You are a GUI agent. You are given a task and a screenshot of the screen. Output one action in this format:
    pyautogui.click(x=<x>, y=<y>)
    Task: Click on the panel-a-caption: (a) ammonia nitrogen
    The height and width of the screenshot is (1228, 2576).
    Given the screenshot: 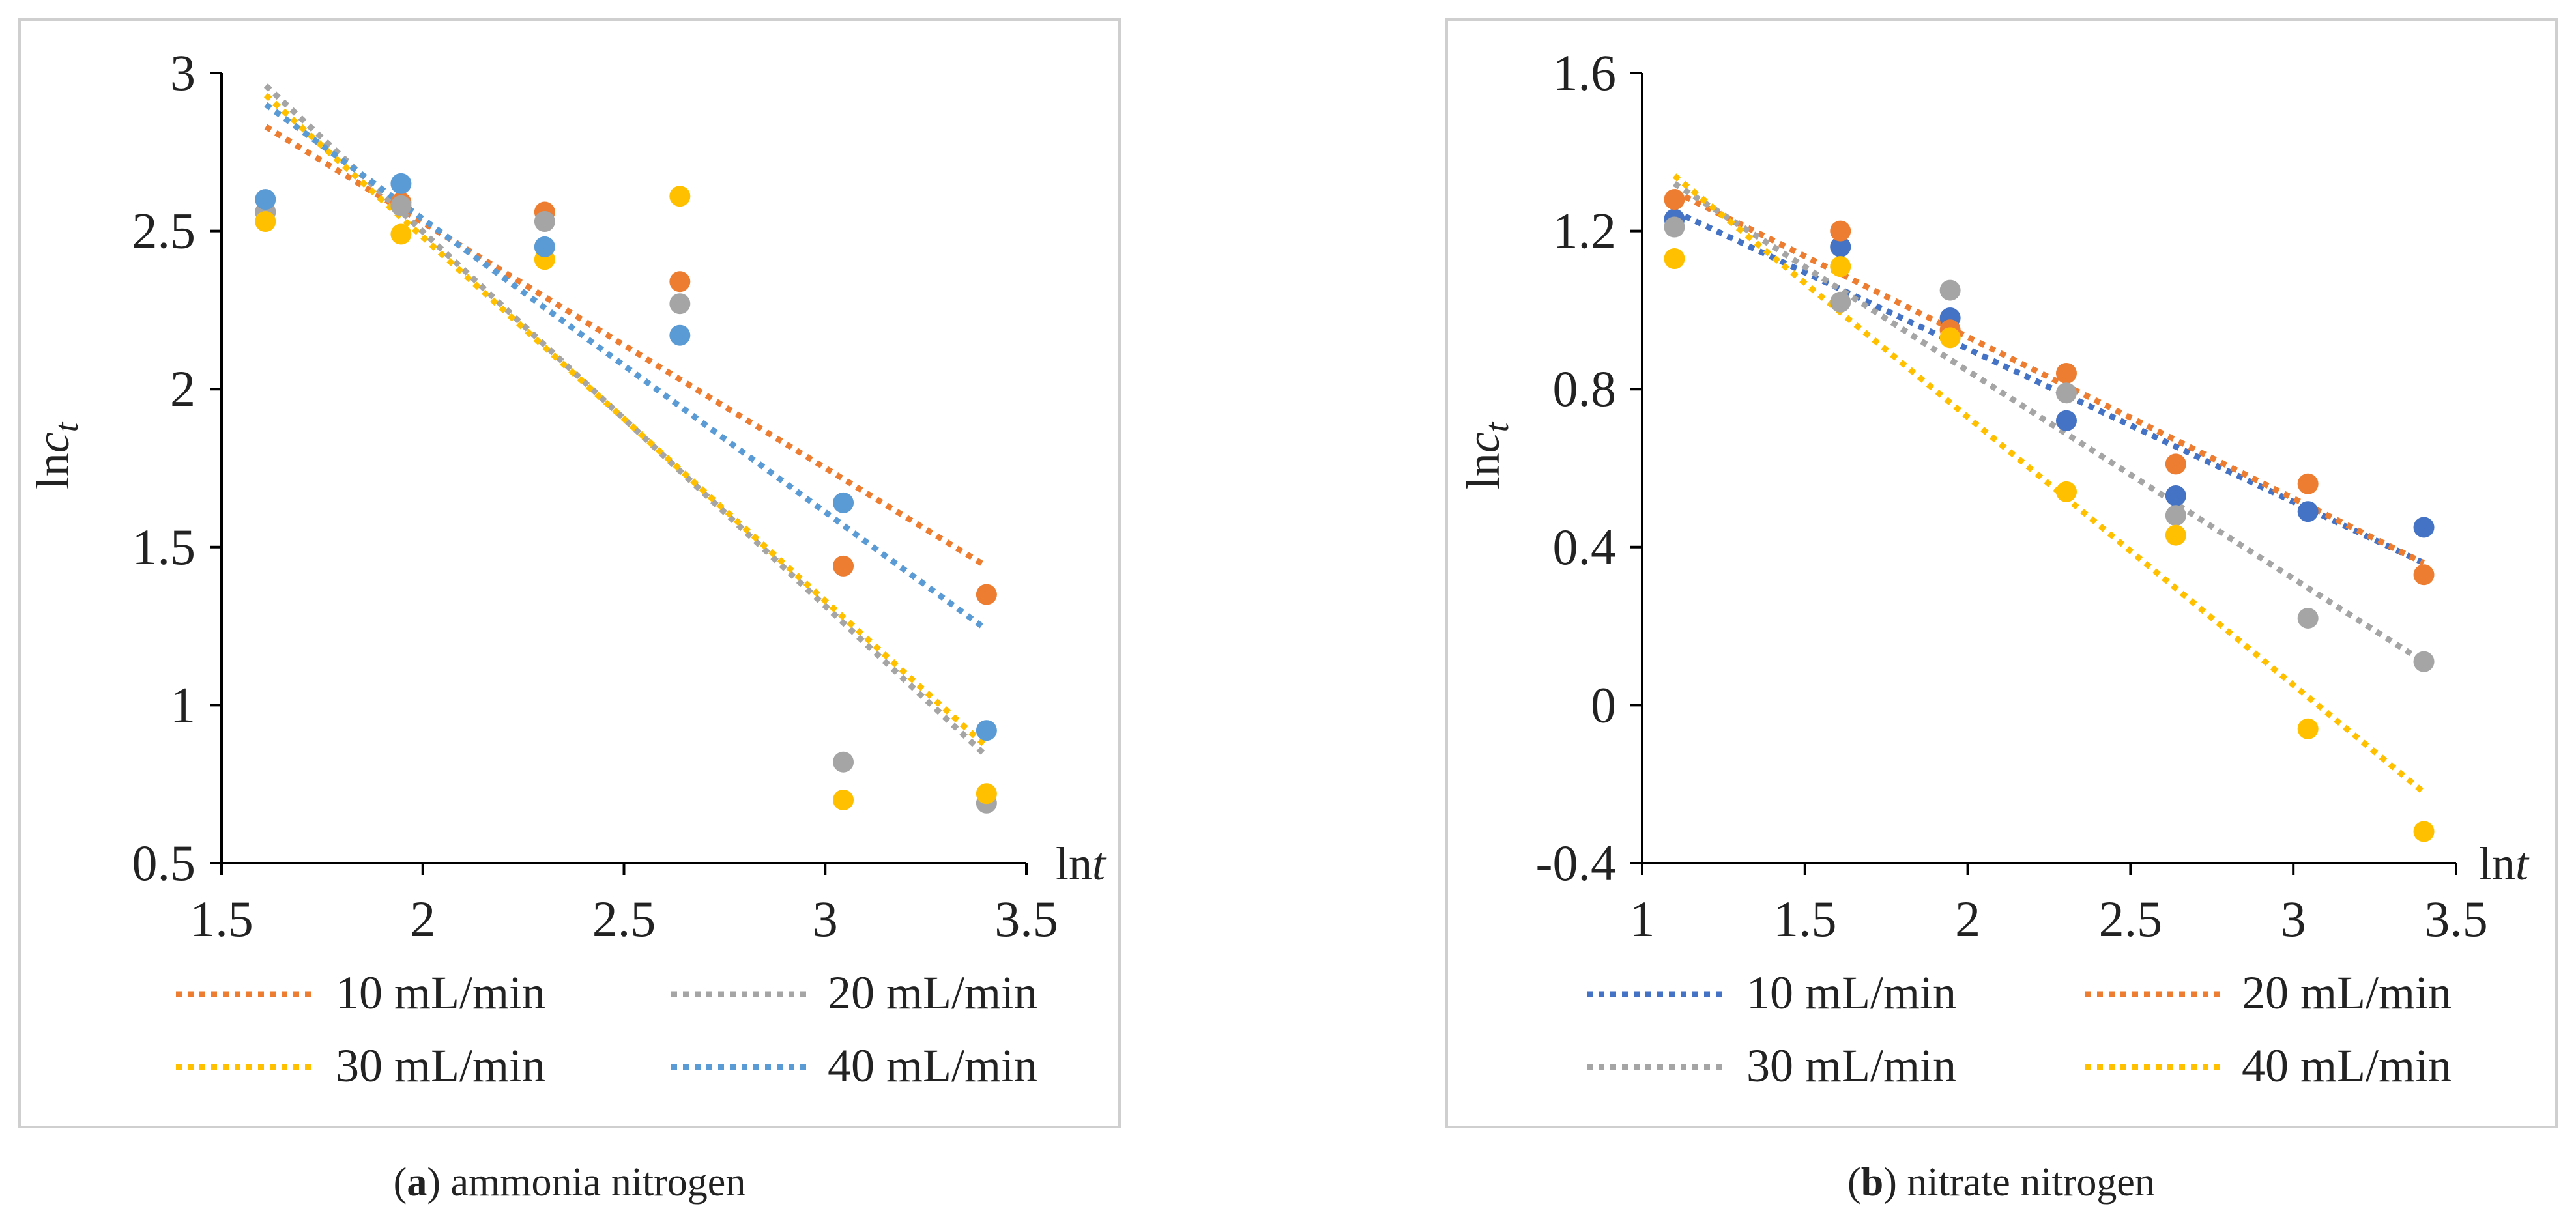 What is the action you would take?
    pyautogui.click(x=570, y=1182)
    